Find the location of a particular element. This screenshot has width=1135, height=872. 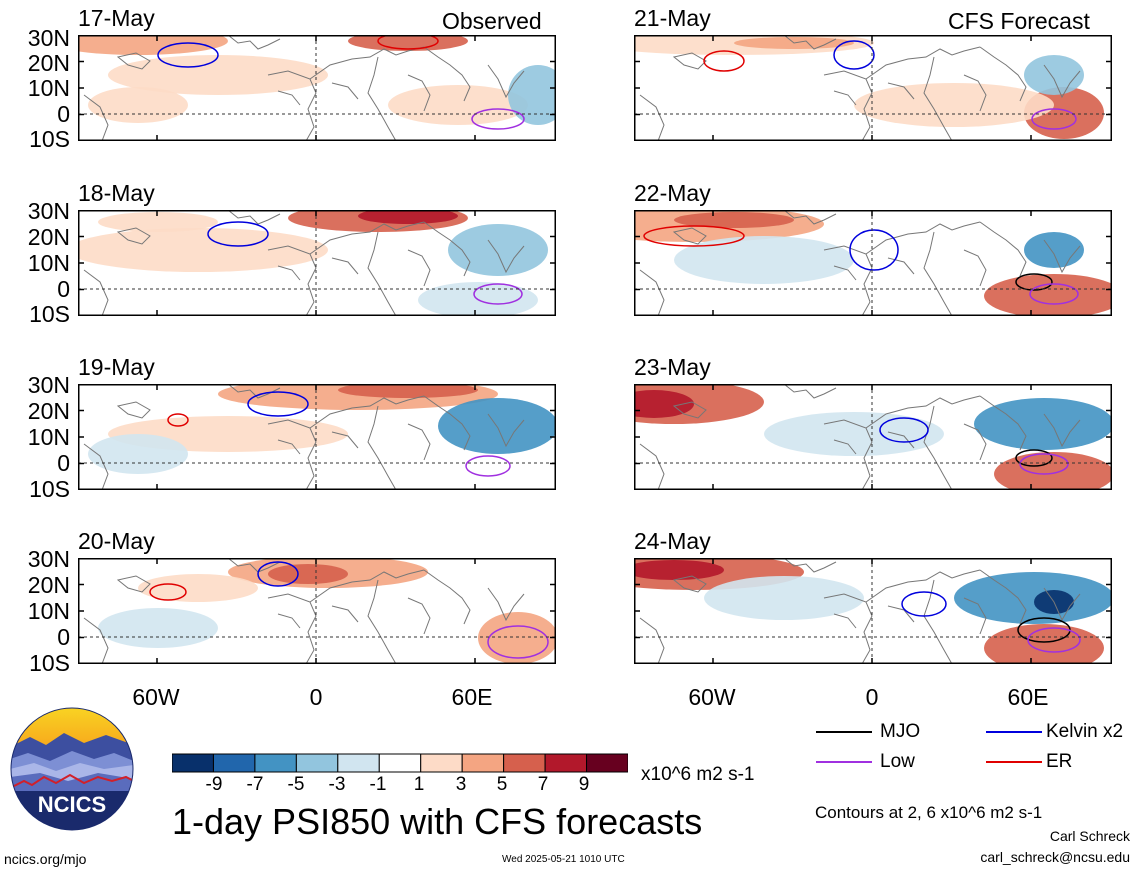

colorbar-units: x10^6 m2 s-1 is located at coordinates (698, 774).